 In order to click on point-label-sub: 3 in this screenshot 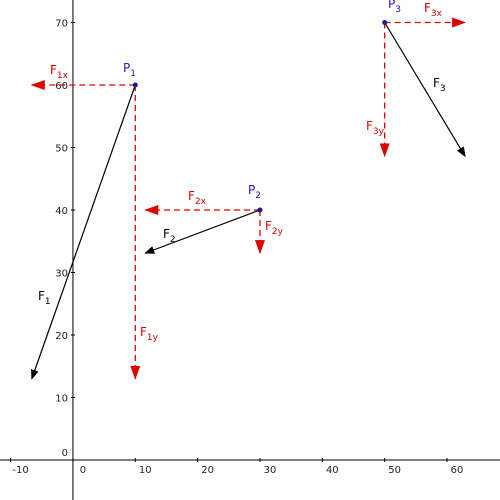, I will do `click(398, 10)`.